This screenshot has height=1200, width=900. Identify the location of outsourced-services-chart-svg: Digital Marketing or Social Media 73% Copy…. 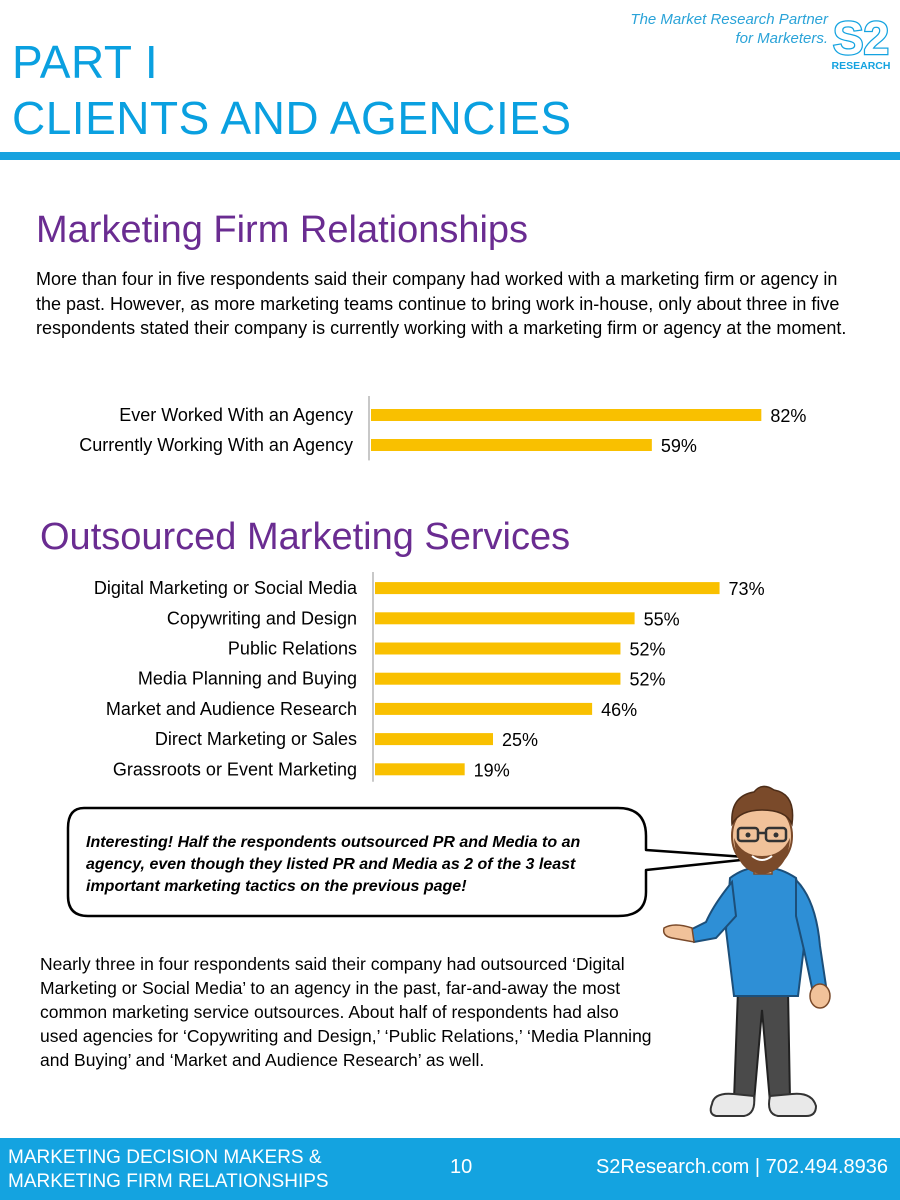
(429, 677).